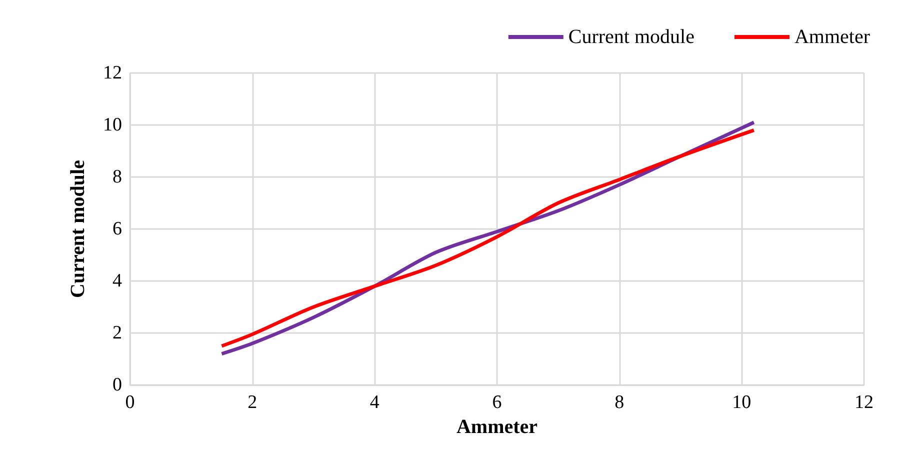 Image resolution: width=905 pixels, height=468 pixels. What do you see at coordinates (497, 402) in the screenshot?
I see `x-tick-label: 6` at bounding box center [497, 402].